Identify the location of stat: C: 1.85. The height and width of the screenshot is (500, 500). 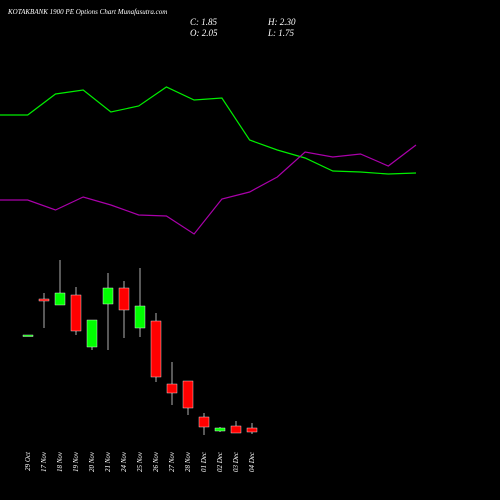
(204, 22).